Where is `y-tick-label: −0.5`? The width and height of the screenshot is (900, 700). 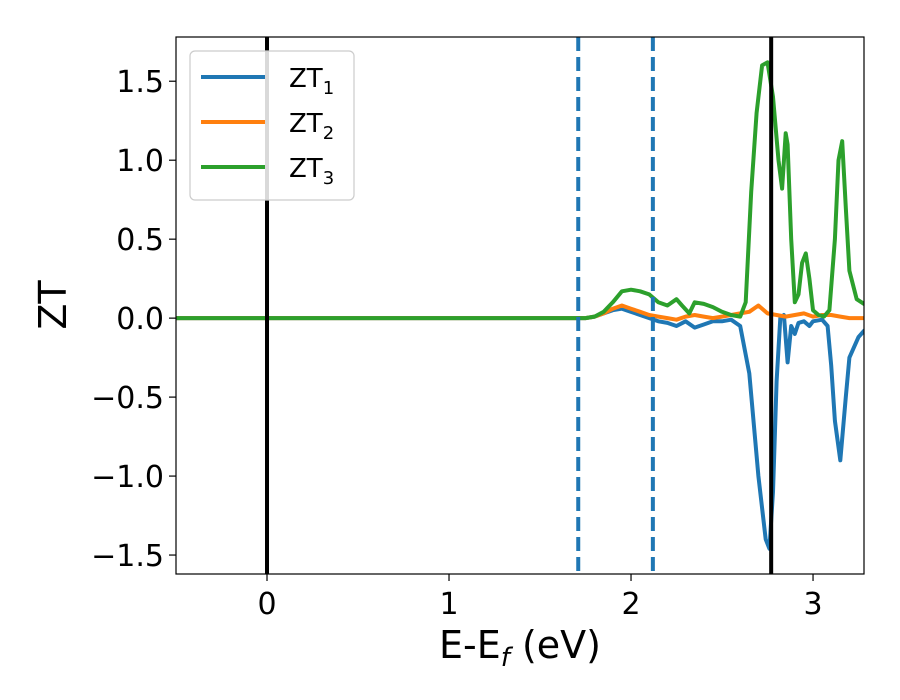 y-tick-label: −0.5 is located at coordinates (127, 398).